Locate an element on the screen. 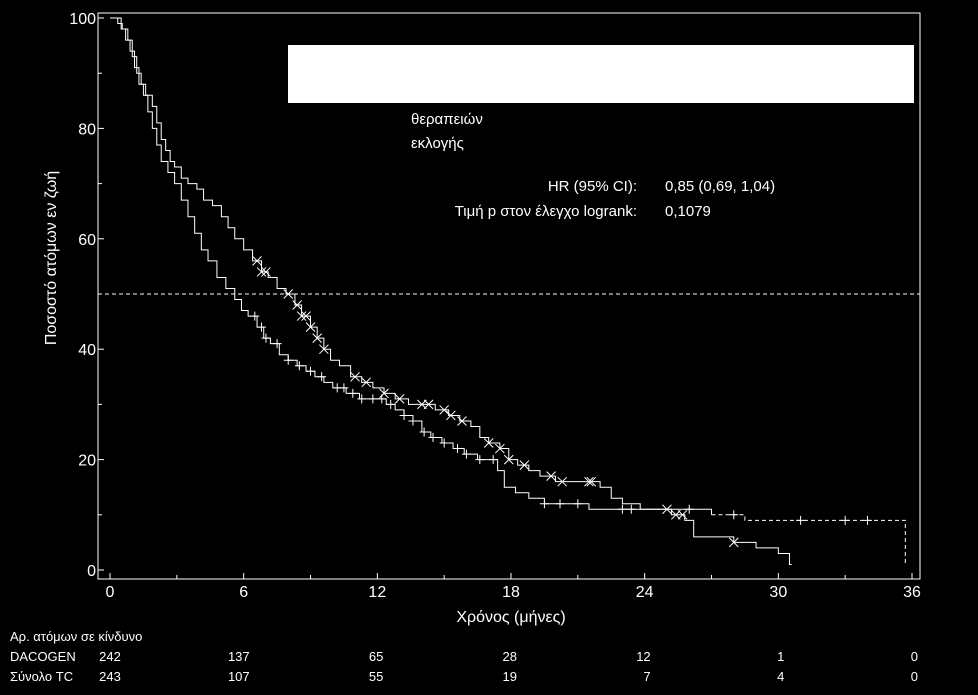 The height and width of the screenshot is (695, 978). y-tick-label: 20 is located at coordinates (87, 461).